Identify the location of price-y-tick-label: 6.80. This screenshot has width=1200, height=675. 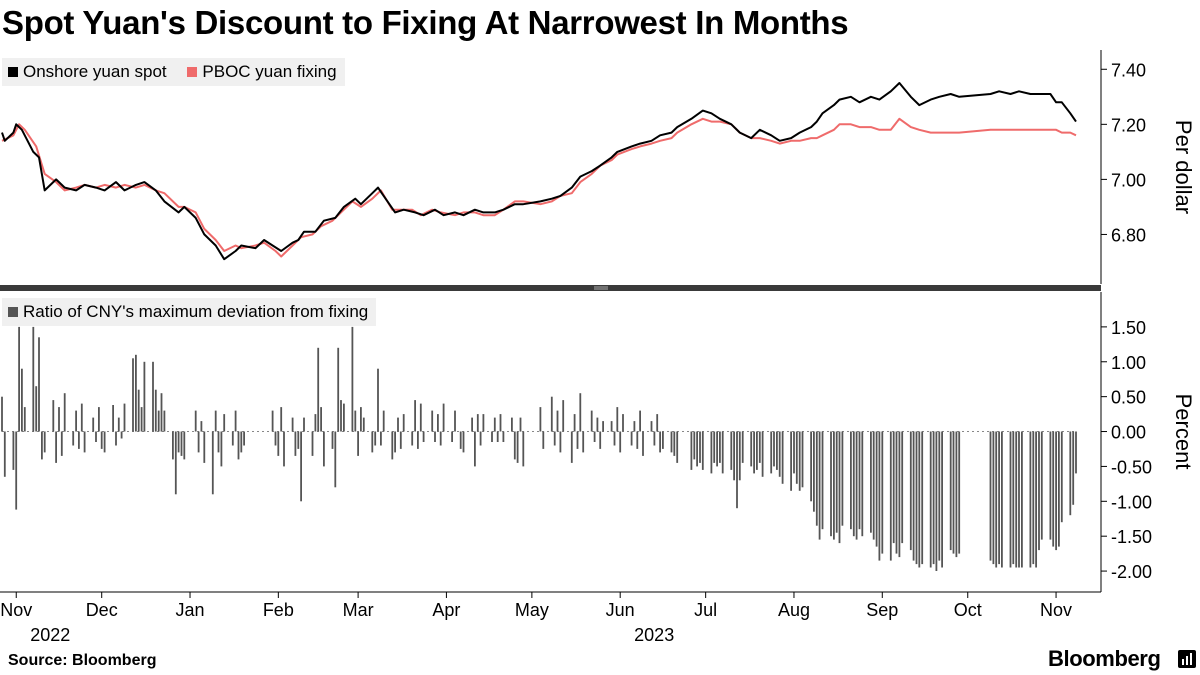
(1128, 235).